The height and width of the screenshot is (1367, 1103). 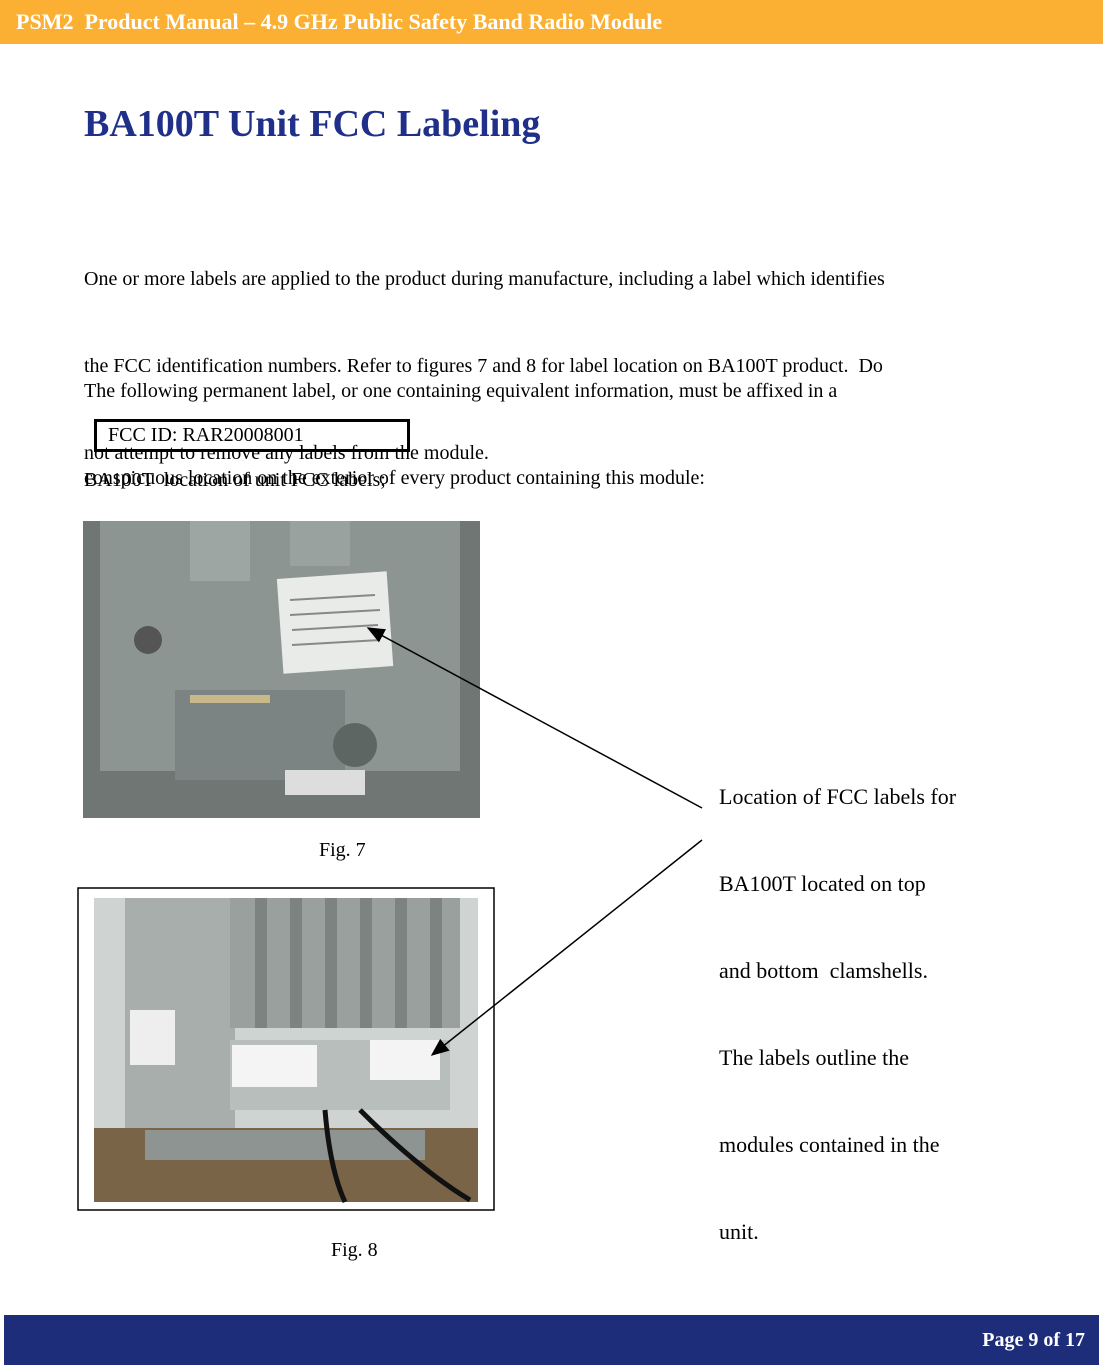 What do you see at coordinates (739, 1231) in the screenshot?
I see `line: unit.` at bounding box center [739, 1231].